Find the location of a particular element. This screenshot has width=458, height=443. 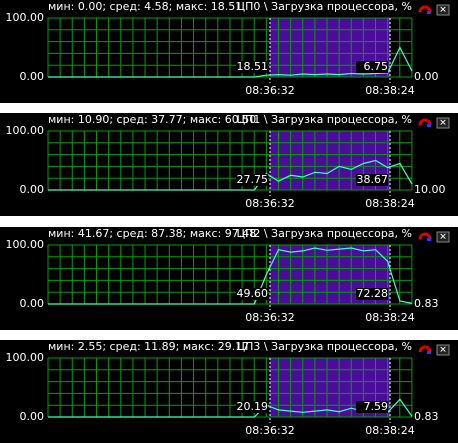

cursor-value: 38.67 is located at coordinates (373, 179).